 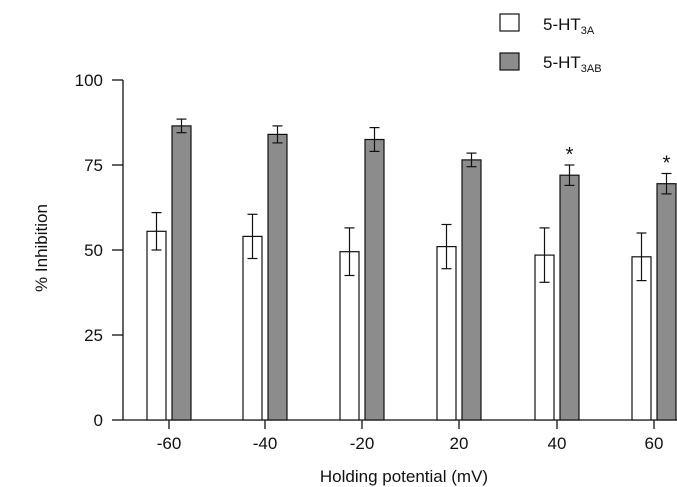 I want to click on y-tick-label: 25, so click(x=93, y=335).